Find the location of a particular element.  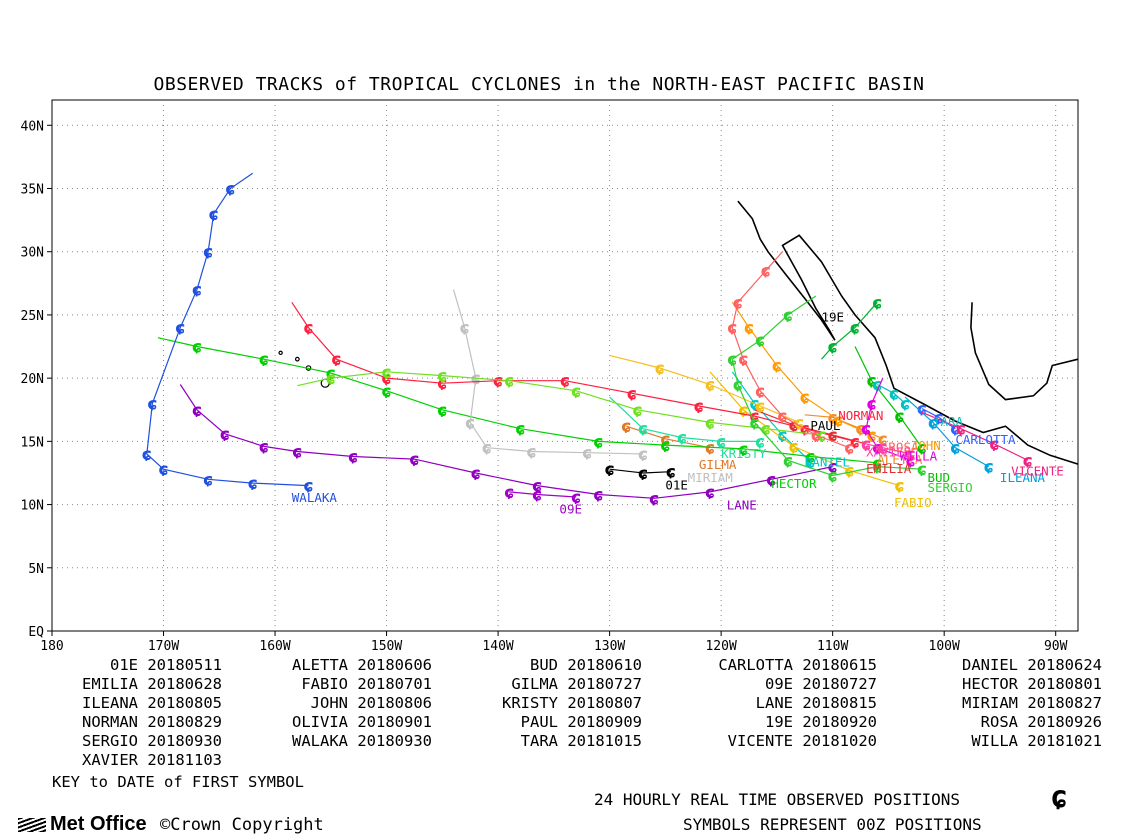

footer-symbol-note: SYMBOLS REPRESENT 00Z POSITIONS is located at coordinates (832, 824).